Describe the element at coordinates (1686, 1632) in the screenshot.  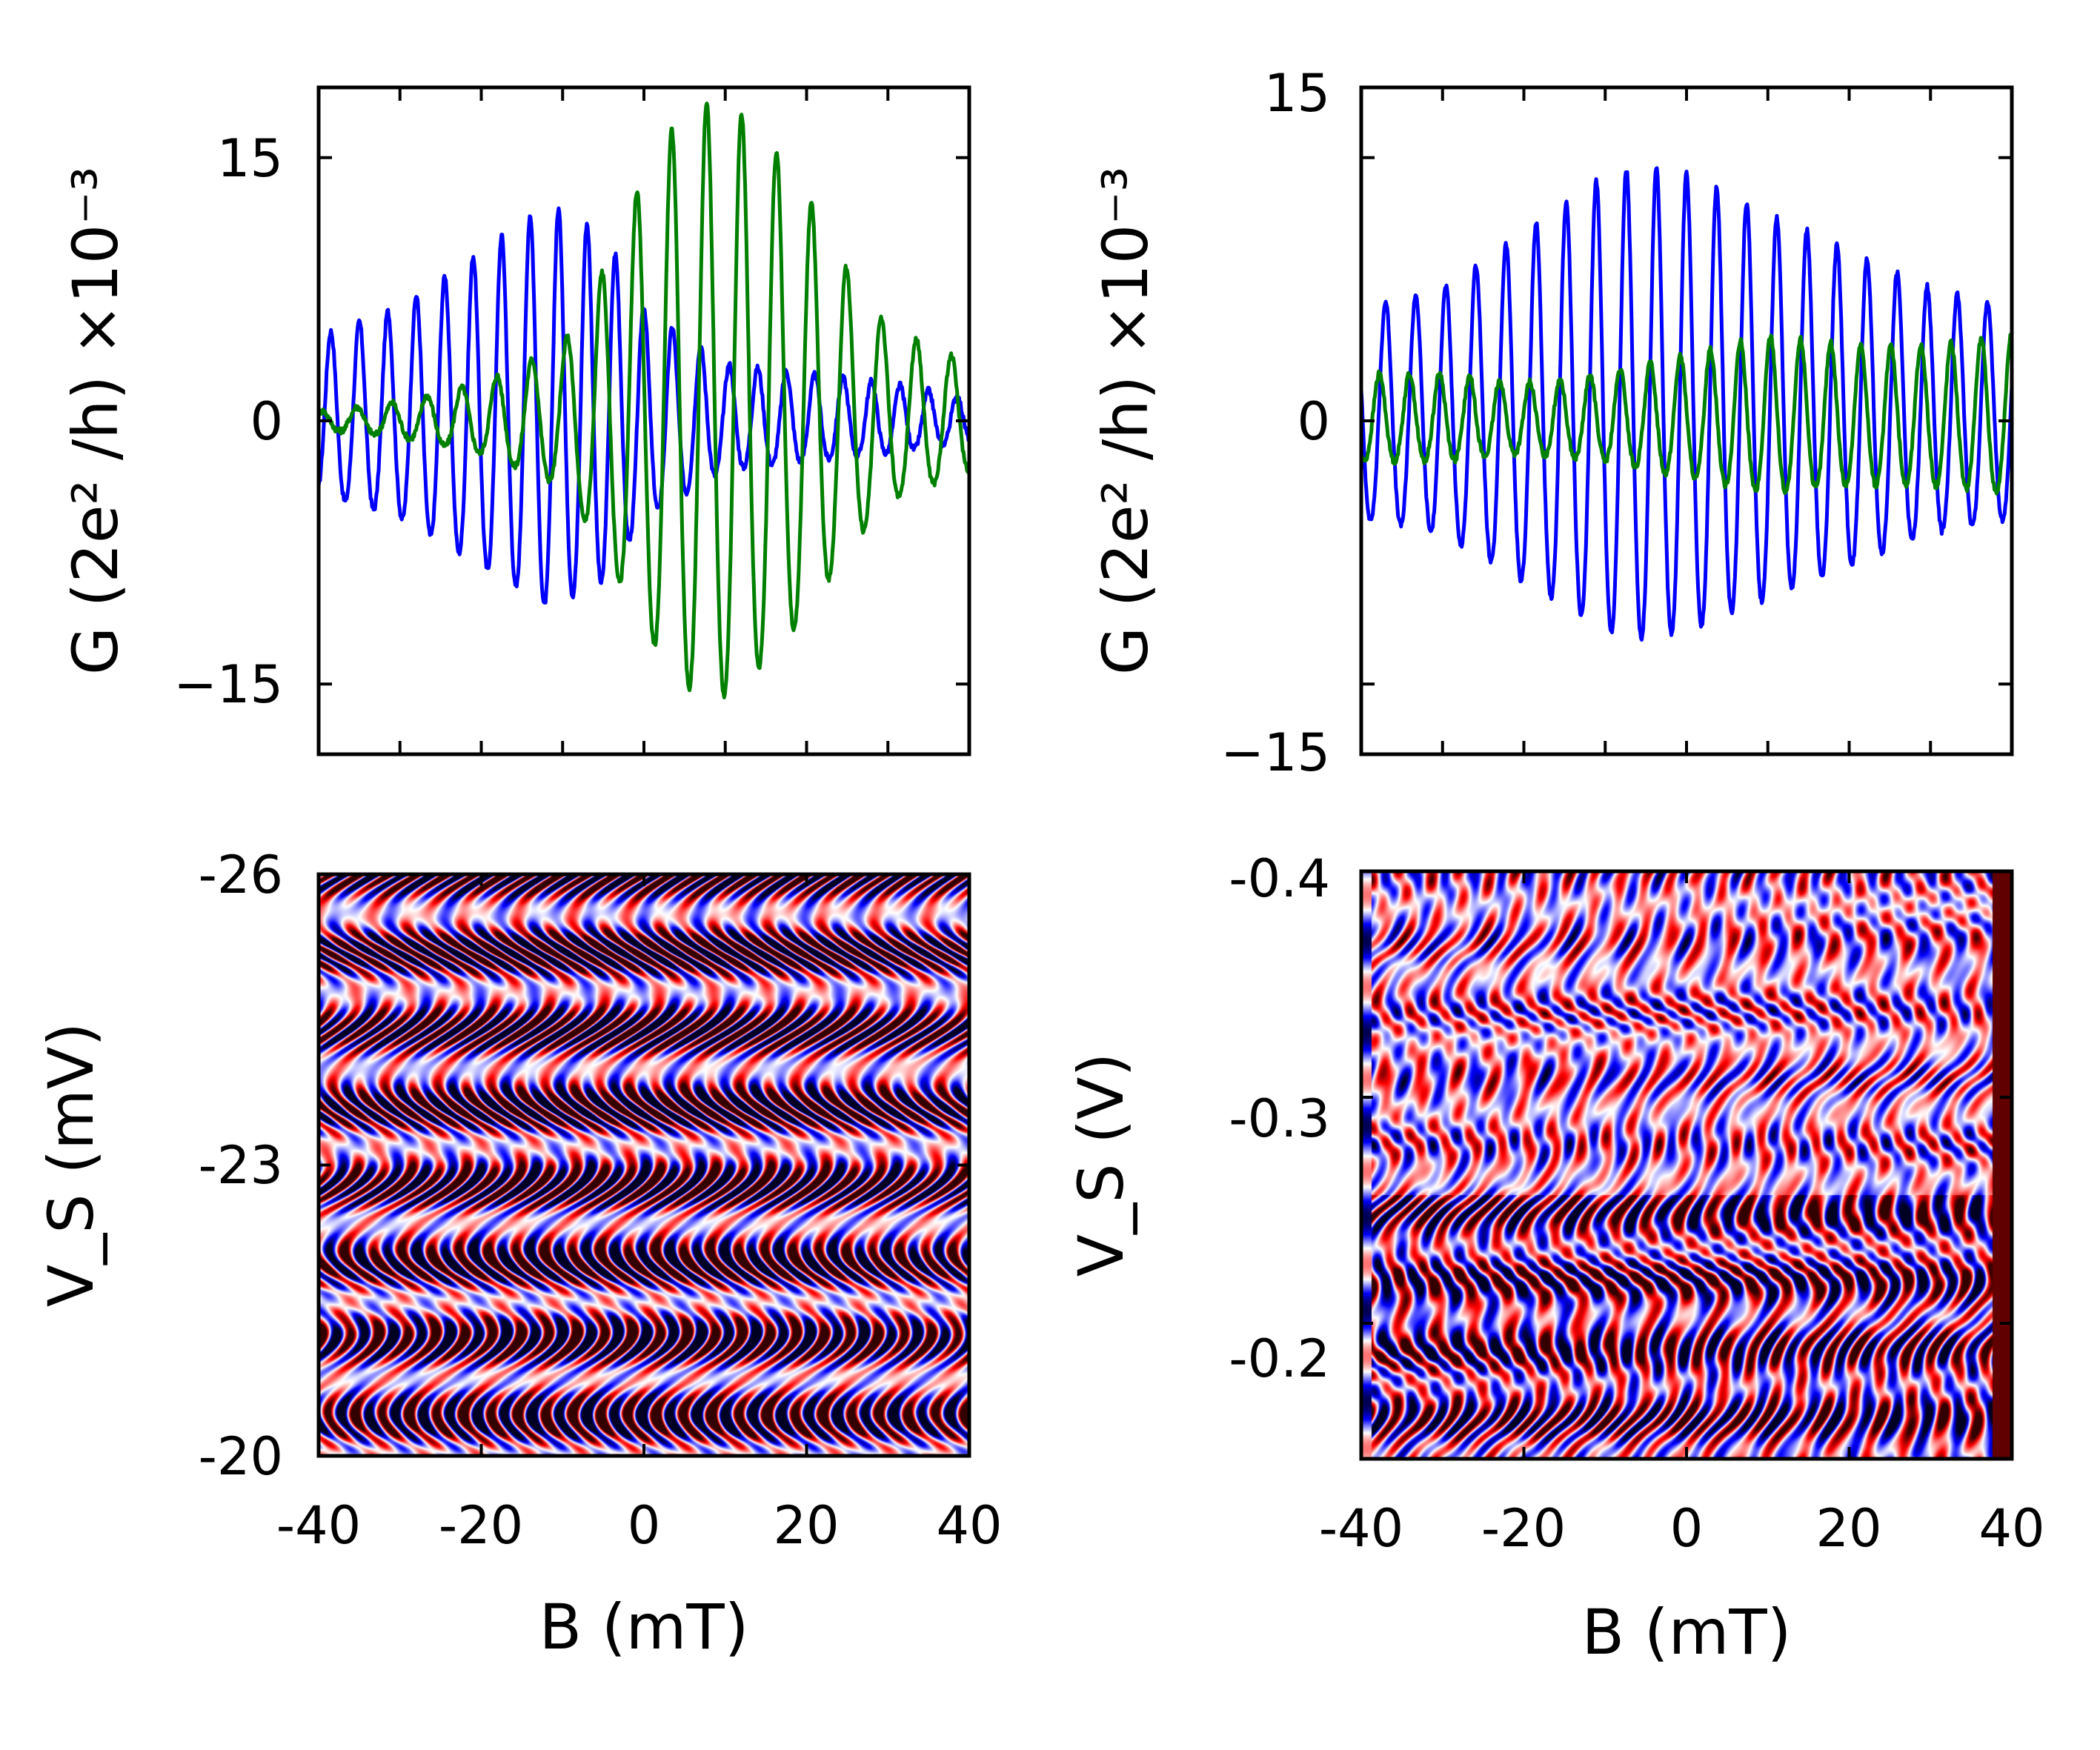
I see `bottom-right-xlabel: B (mT)` at that location.